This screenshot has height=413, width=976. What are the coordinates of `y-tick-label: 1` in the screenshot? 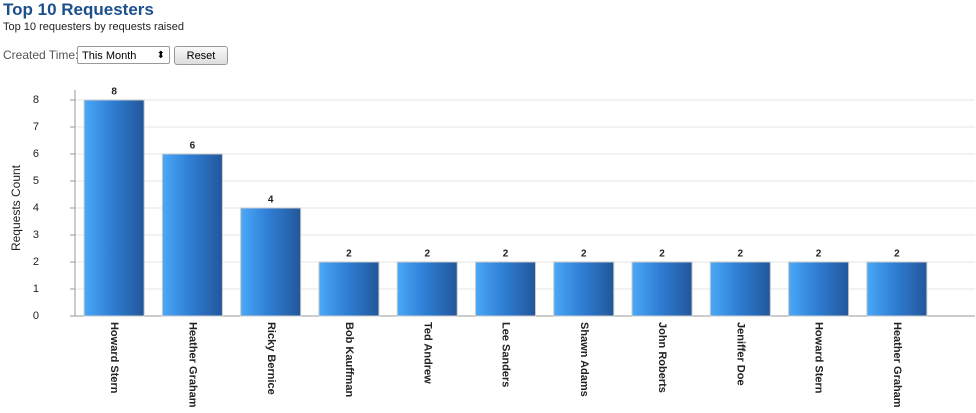 It's located at (36, 289).